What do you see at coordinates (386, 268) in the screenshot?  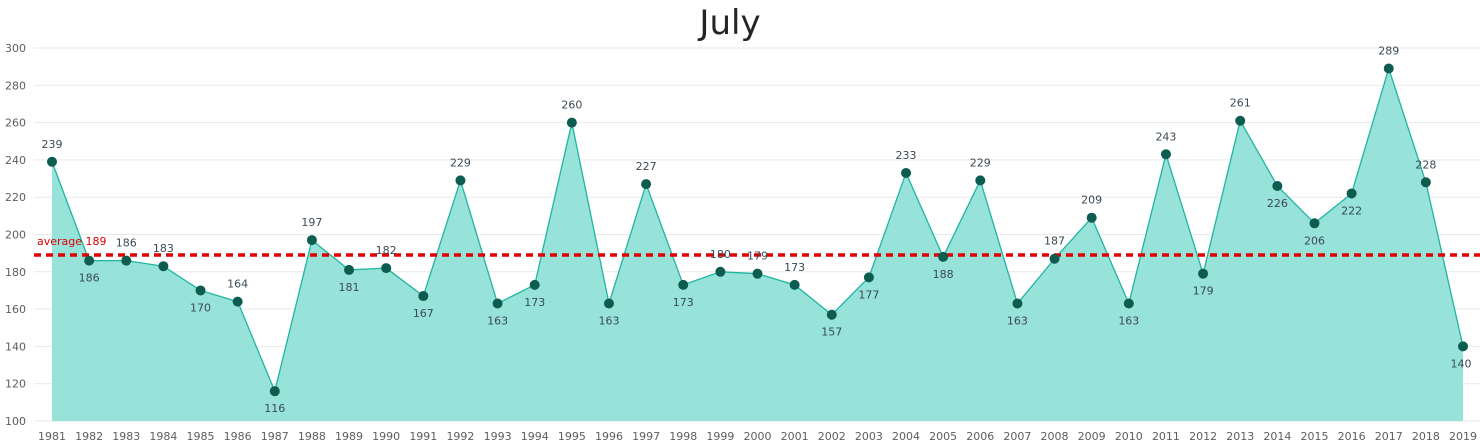 I see `data-point-1990` at bounding box center [386, 268].